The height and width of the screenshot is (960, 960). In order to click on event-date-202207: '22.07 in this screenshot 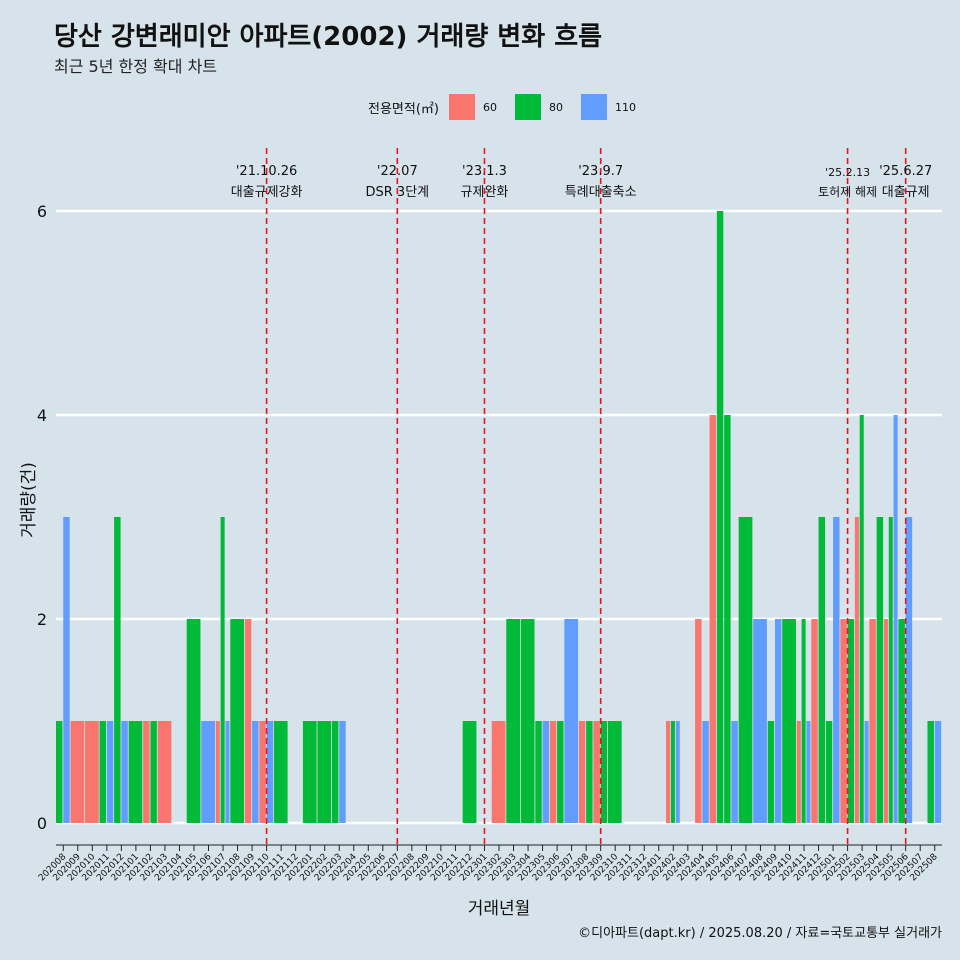, I will do `click(397, 171)`.